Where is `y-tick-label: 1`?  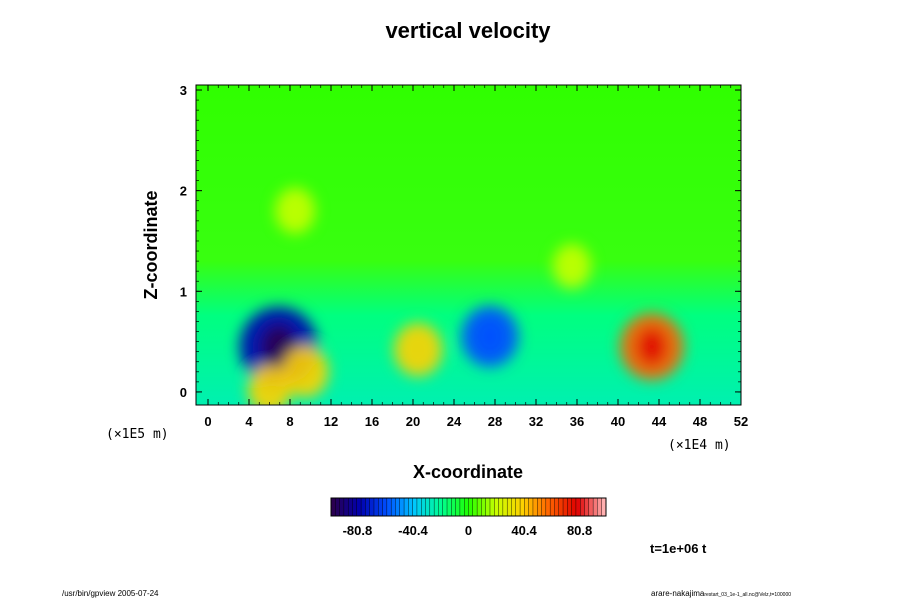
y-tick-label: 1 is located at coordinates (183, 291).